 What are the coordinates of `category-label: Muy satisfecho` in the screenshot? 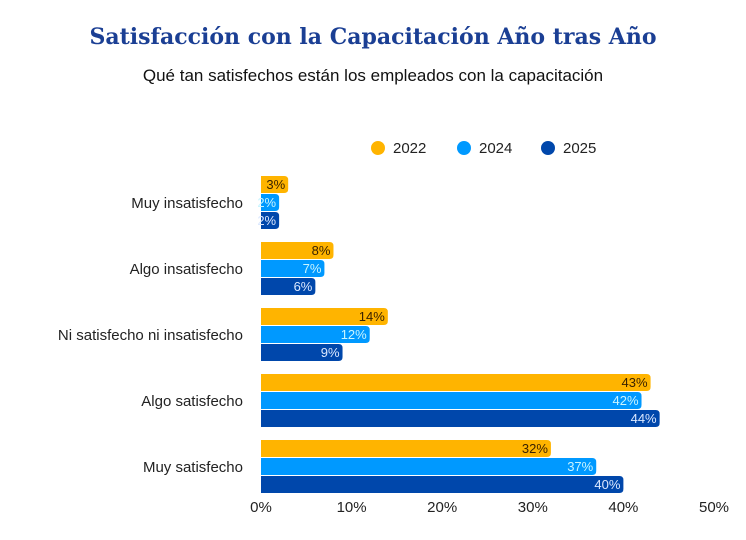 It's located at (193, 467).